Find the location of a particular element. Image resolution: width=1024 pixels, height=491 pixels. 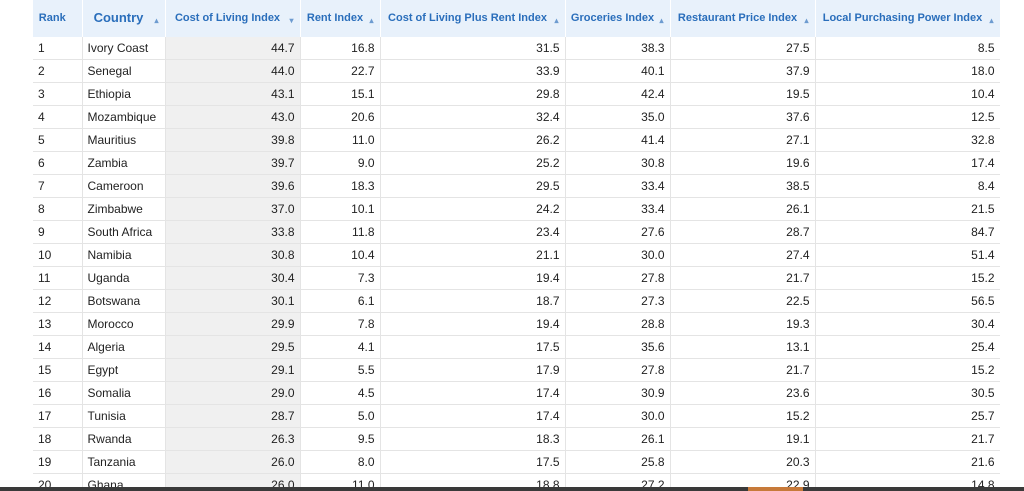

table-cell: 13 is located at coordinates (58, 324).